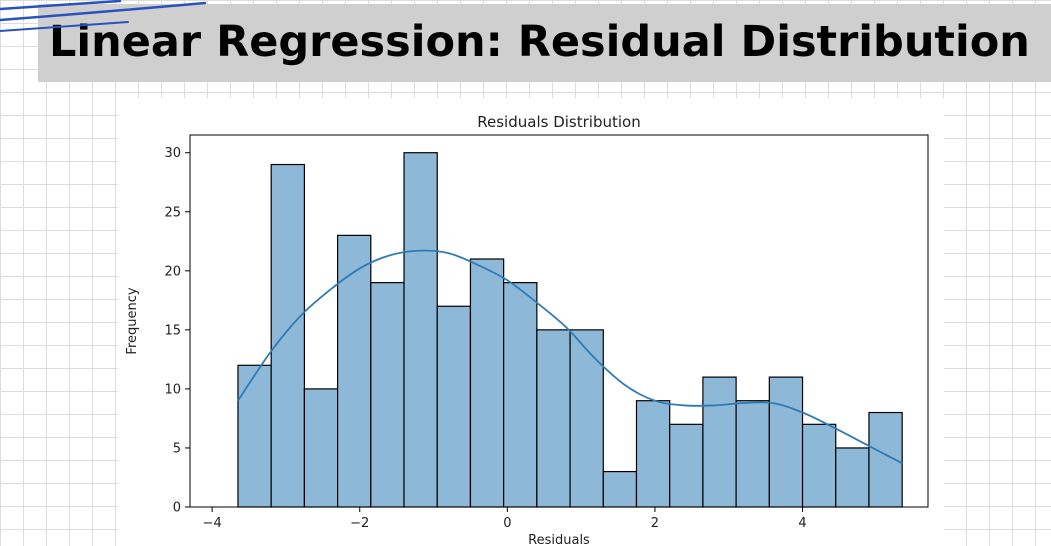 This screenshot has width=1051, height=546. I want to click on x-axis-label: Residuals, so click(559, 539).